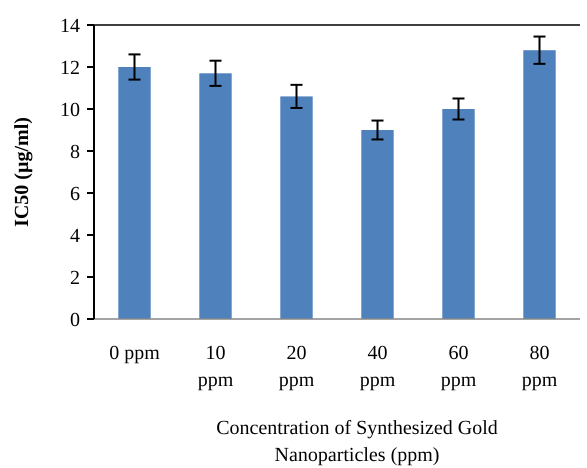  What do you see at coordinates (296, 366) in the screenshot?
I see `x-tick-label: 20 ppm` at bounding box center [296, 366].